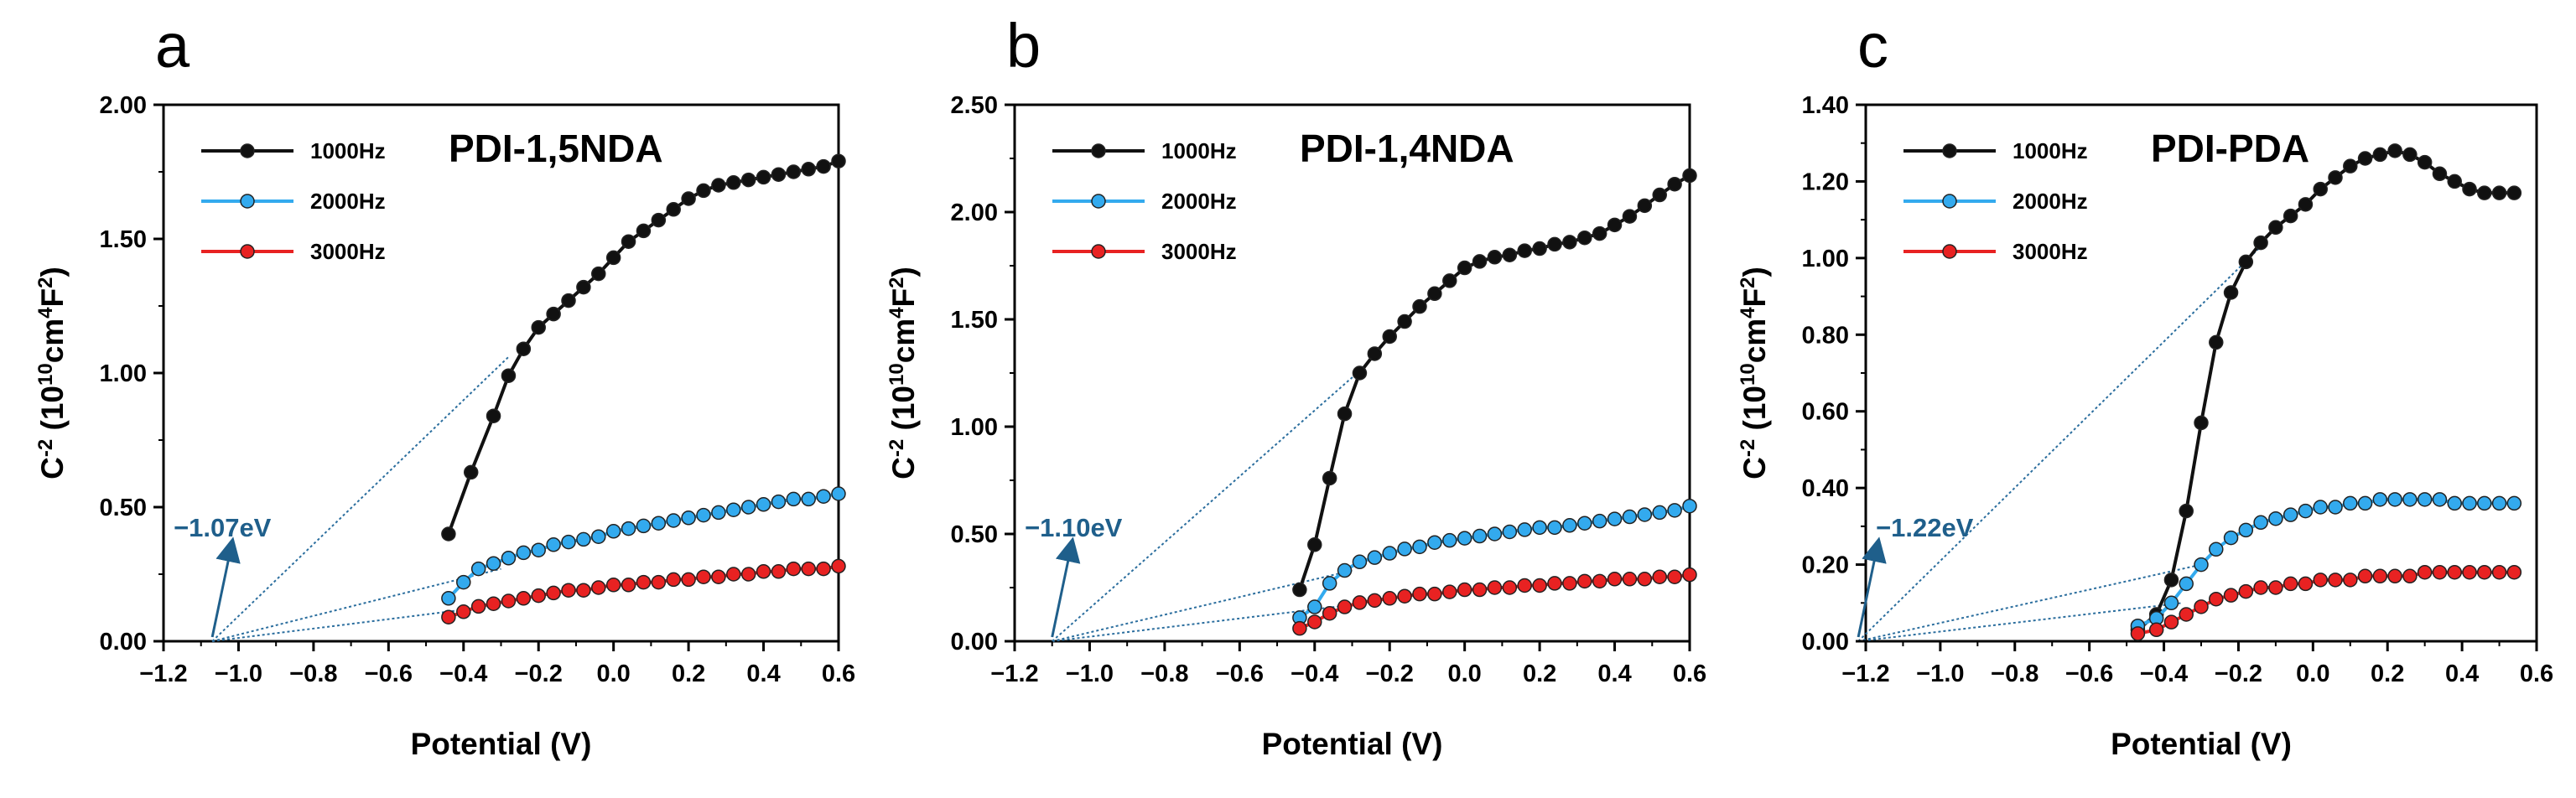 The image size is (2576, 798). What do you see at coordinates (52, 373) in the screenshot?
I see `y-axis-label: C-2 (1010cm4F2)` at bounding box center [52, 373].